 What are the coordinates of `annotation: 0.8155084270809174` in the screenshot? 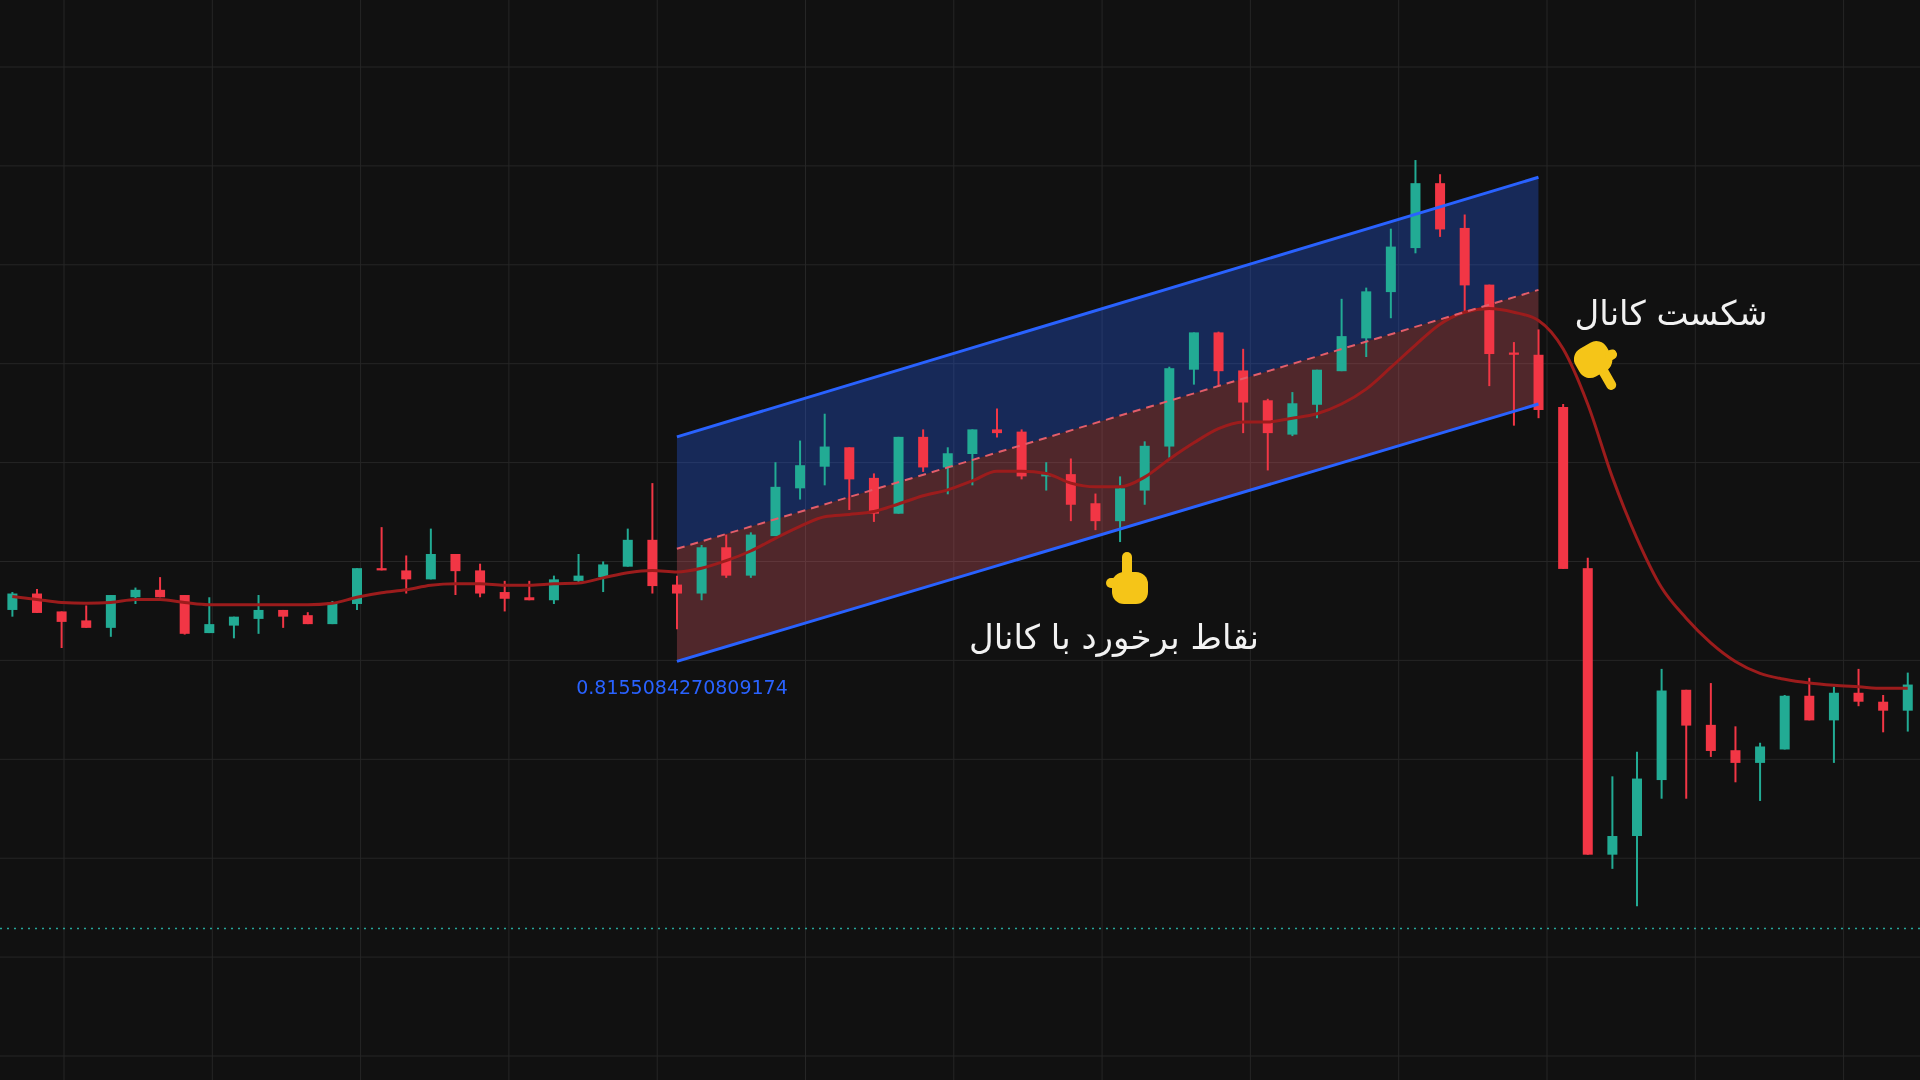 It's located at (682, 687).